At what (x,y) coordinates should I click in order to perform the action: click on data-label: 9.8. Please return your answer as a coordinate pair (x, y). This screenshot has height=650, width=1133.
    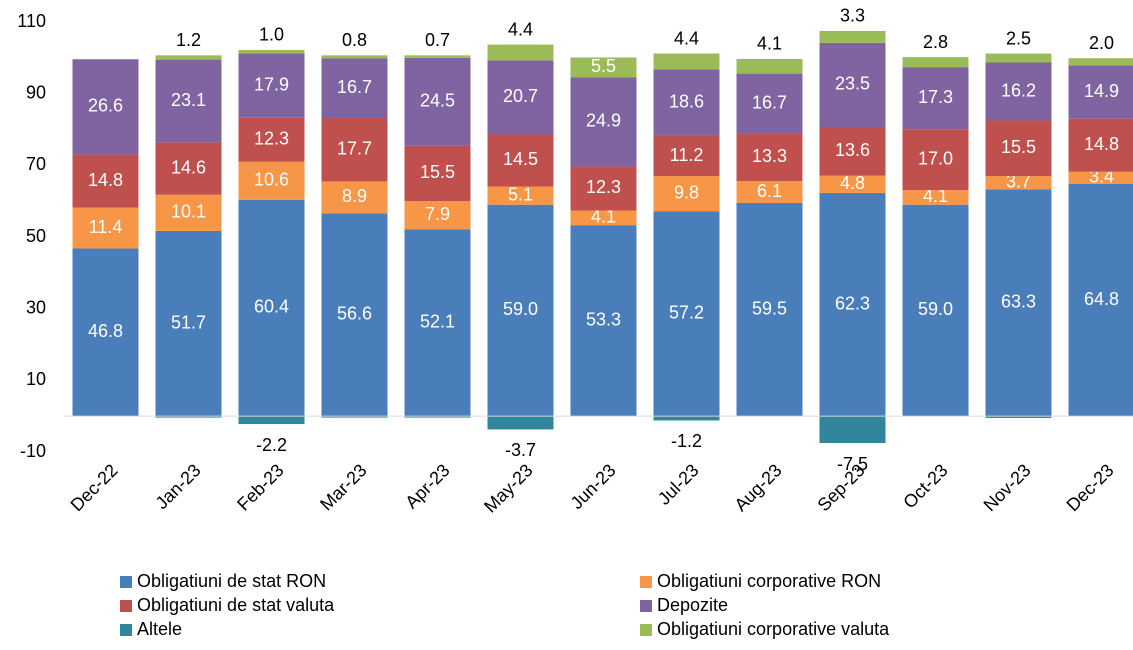
    Looking at the image, I should click on (686, 192).